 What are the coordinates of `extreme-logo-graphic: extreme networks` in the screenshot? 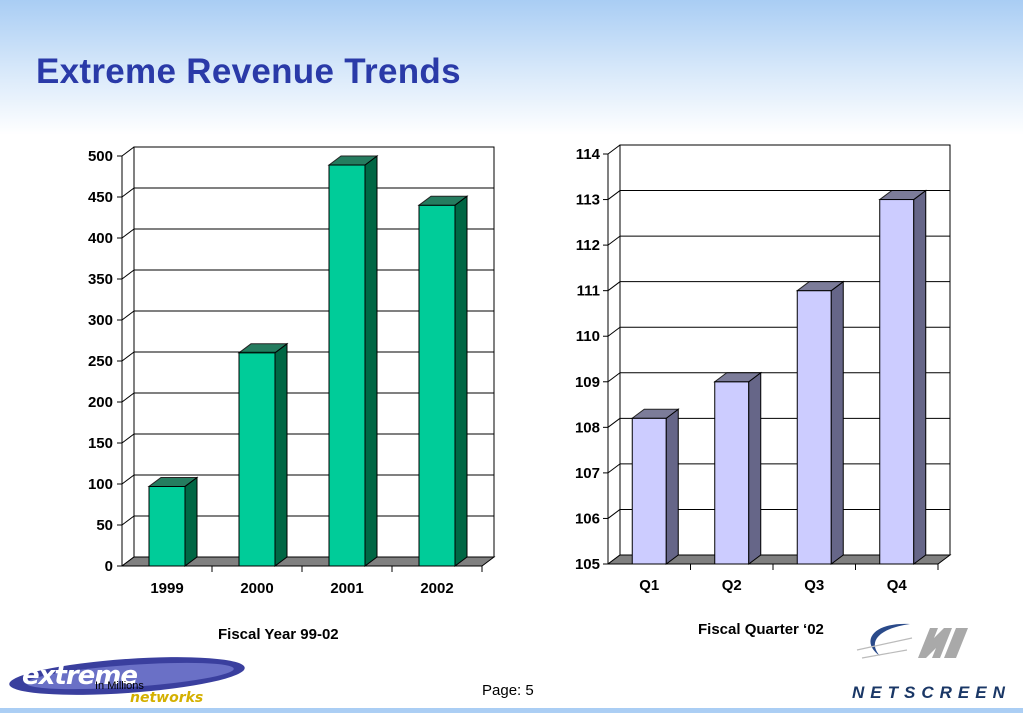 It's located at (127, 681).